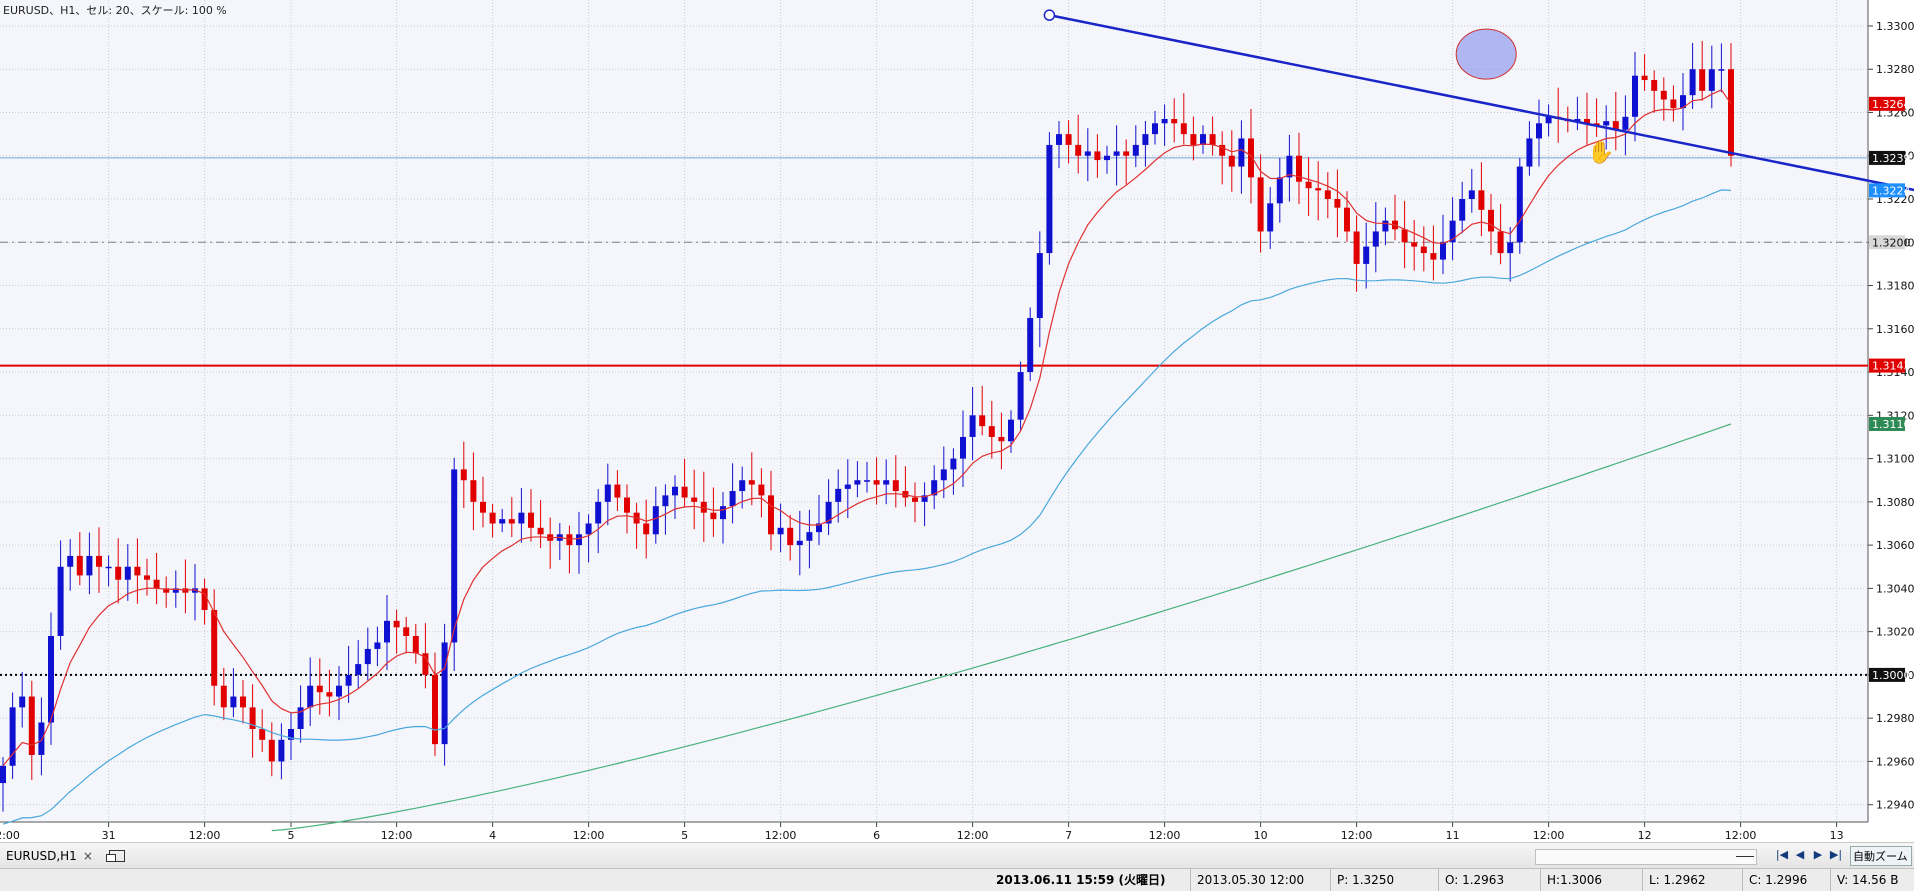 The height and width of the screenshot is (891, 1914). What do you see at coordinates (1486, 54) in the screenshot?
I see `highlight-ellipse` at bounding box center [1486, 54].